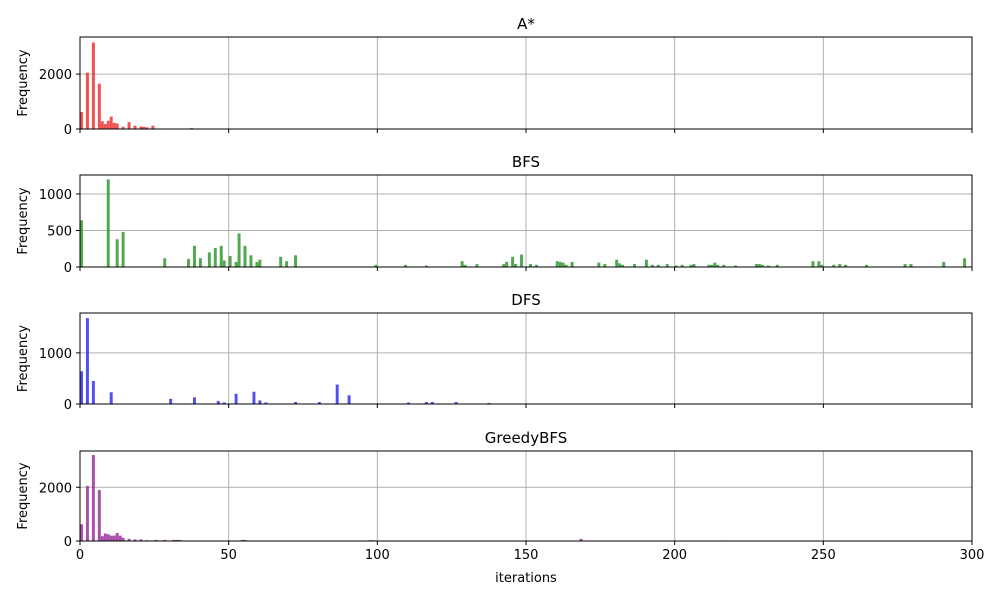 This screenshot has width=1000, height=600. What do you see at coordinates (23, 358) in the screenshot?
I see `y-axis-label: Frequency` at bounding box center [23, 358].